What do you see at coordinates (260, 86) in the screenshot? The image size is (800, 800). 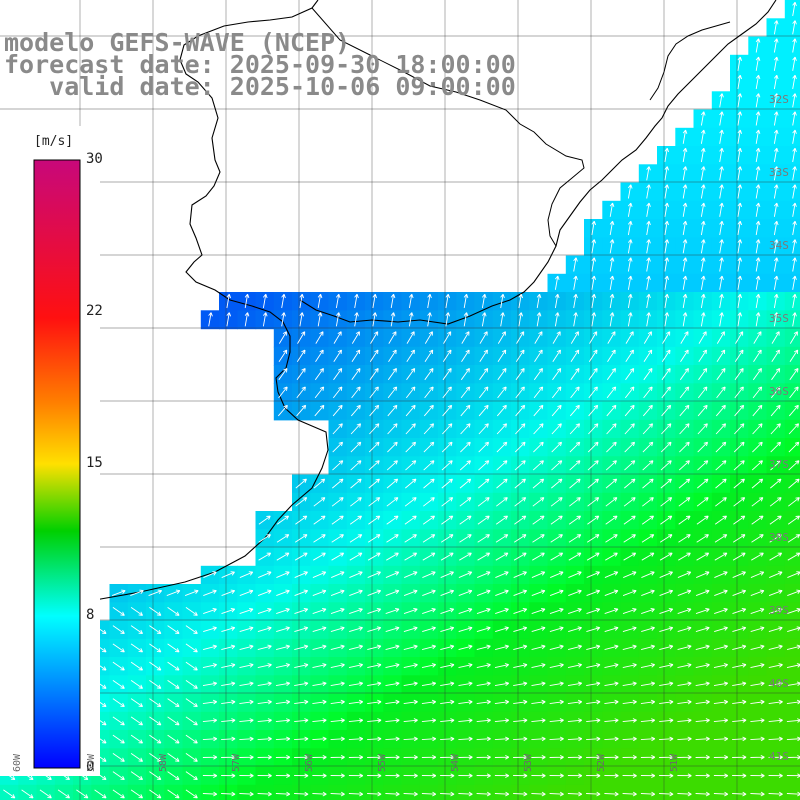 I see `valid-date: valid date: 2025-10-06 09:00:00` at bounding box center [260, 86].